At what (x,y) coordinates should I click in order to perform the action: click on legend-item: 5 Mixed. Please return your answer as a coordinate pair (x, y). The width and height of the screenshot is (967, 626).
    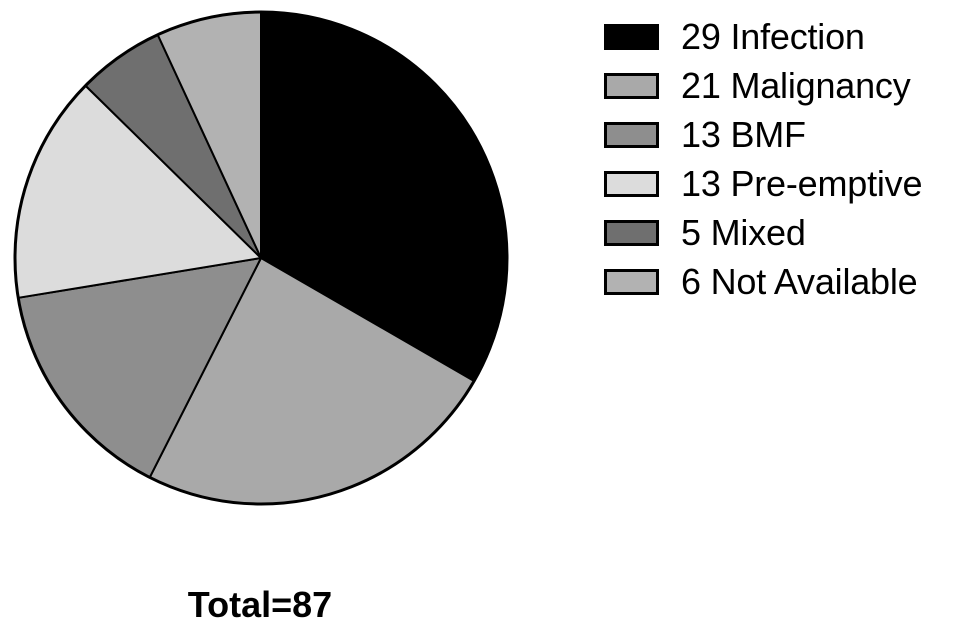
    Looking at the image, I should click on (763, 232).